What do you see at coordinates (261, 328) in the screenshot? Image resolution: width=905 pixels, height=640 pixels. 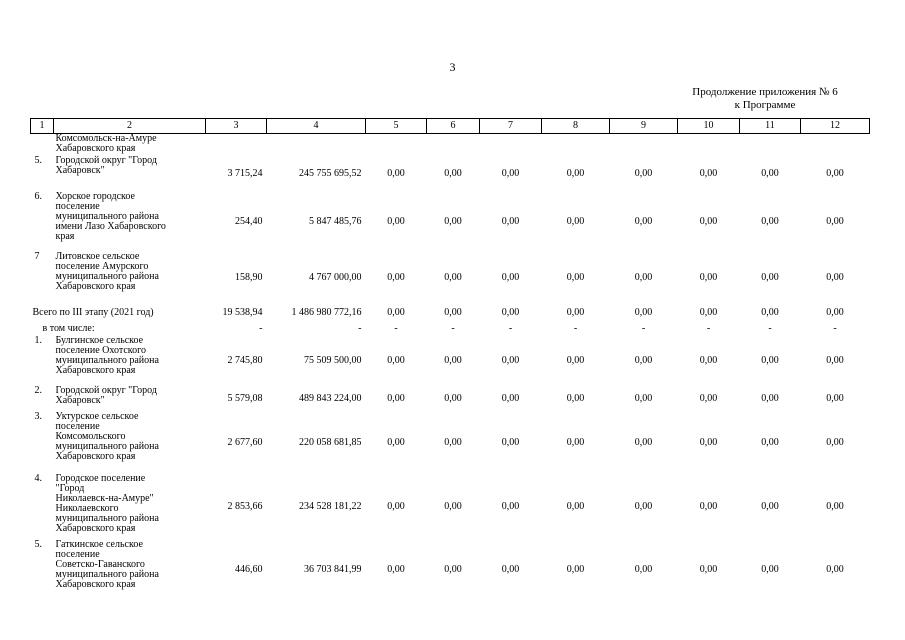 I see `cell-col-3: -` at bounding box center [261, 328].